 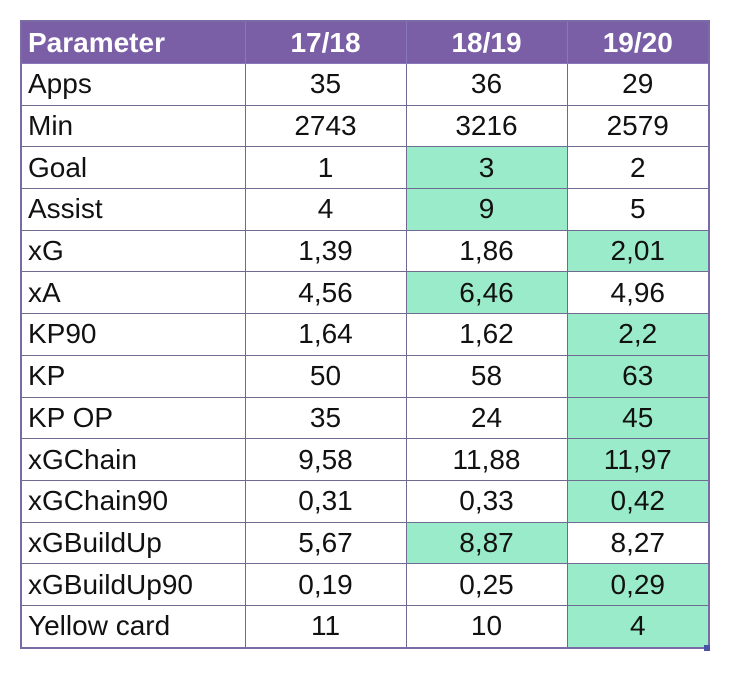 I want to click on value-cell: 3216, so click(x=486, y=126).